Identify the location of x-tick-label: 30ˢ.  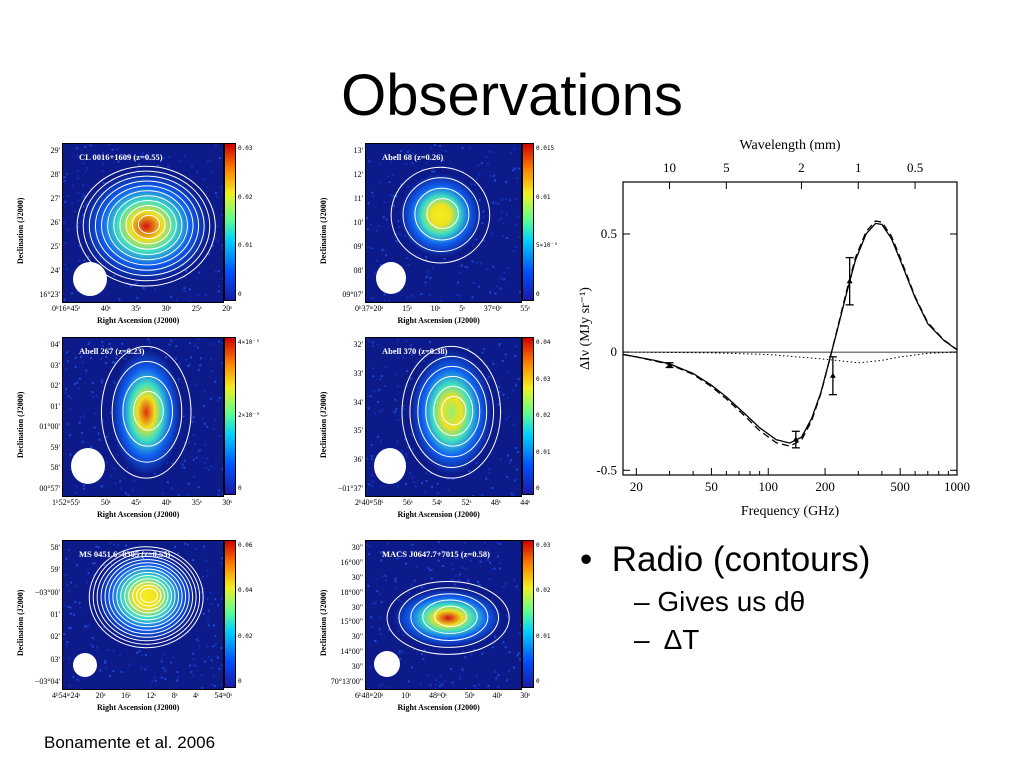
(525, 695).